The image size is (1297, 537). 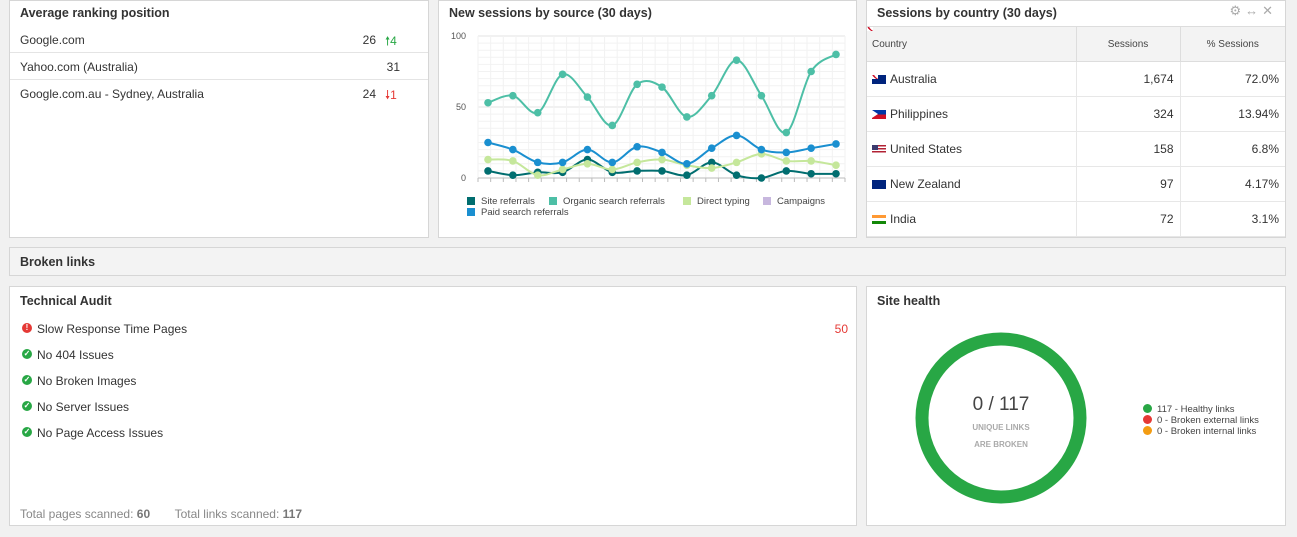 What do you see at coordinates (66, 301) in the screenshot?
I see `audit-title: Technical Audit` at bounding box center [66, 301].